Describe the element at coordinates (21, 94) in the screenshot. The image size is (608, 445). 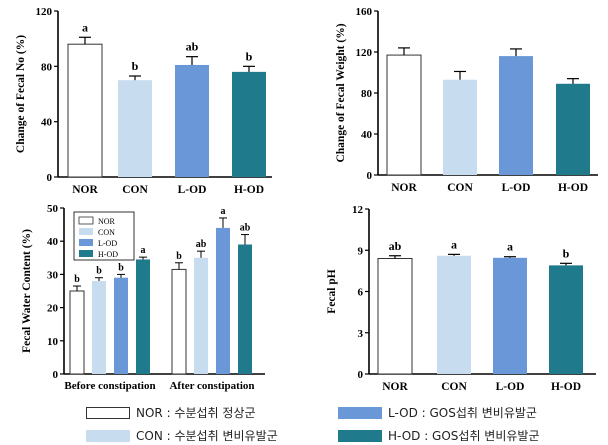
I see `y-axis-label: Change of Fecal No (%)` at that location.